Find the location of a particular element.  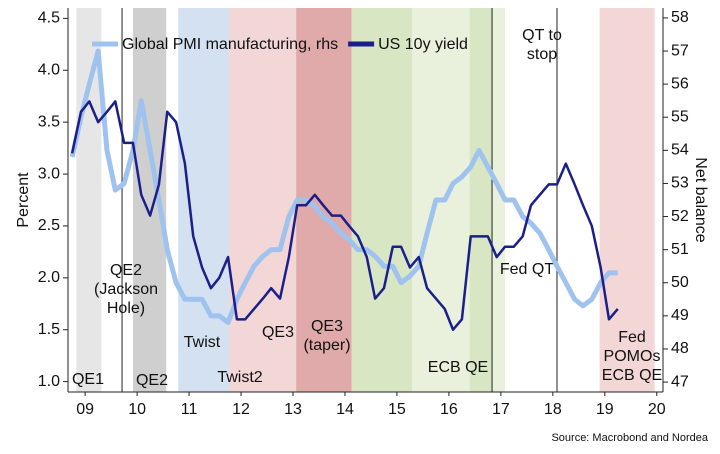

annotation: Twist is located at coordinates (202, 342).